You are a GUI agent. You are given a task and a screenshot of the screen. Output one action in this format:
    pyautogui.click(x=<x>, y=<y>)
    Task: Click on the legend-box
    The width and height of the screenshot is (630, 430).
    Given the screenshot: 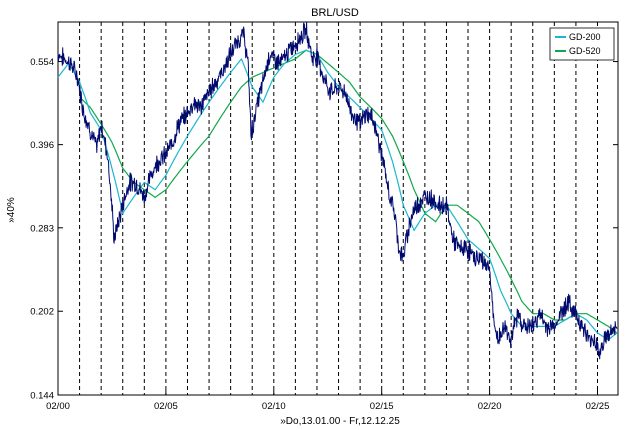 What is the action you would take?
    pyautogui.click(x=582, y=44)
    